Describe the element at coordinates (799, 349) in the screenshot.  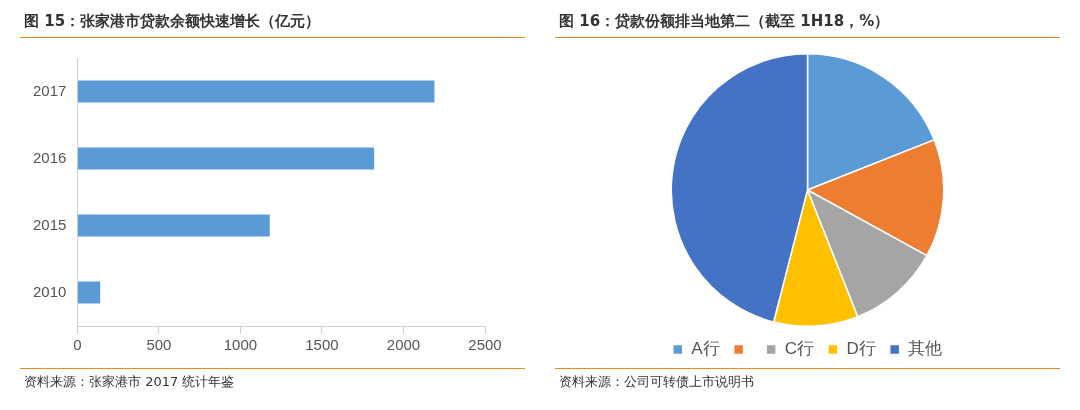
I see `legend-label: C行` at that location.